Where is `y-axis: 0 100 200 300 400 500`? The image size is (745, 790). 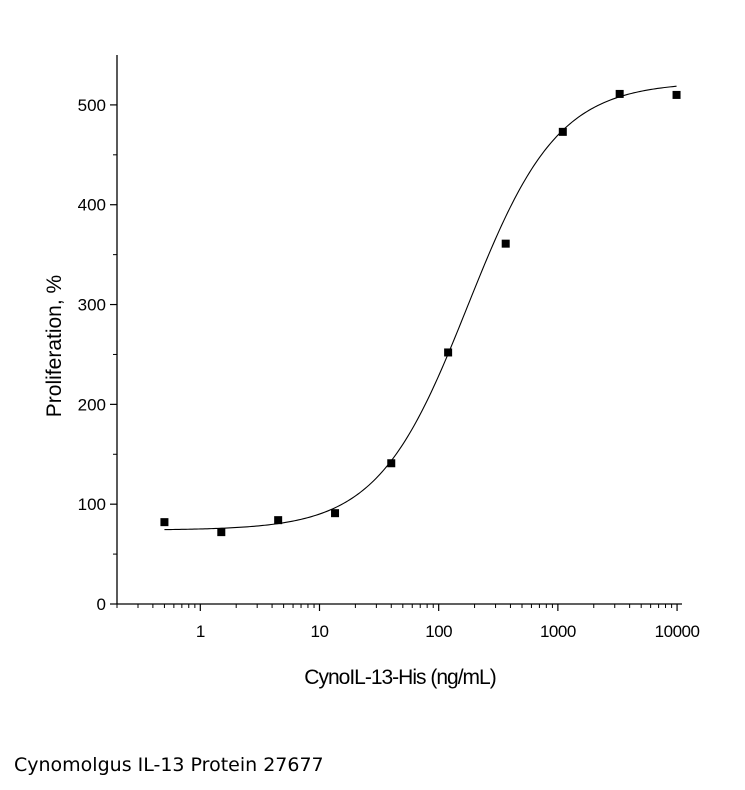
y-axis: 0 100 200 300 400 500 is located at coordinates (98, 334).